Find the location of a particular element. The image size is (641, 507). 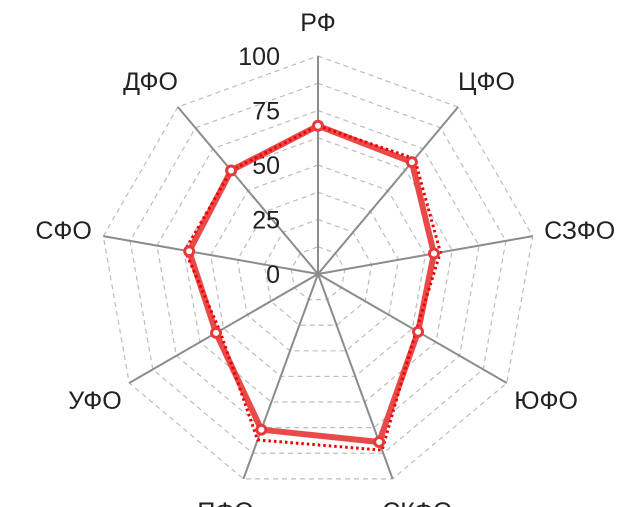

tick-label: 100 is located at coordinates (259, 57).